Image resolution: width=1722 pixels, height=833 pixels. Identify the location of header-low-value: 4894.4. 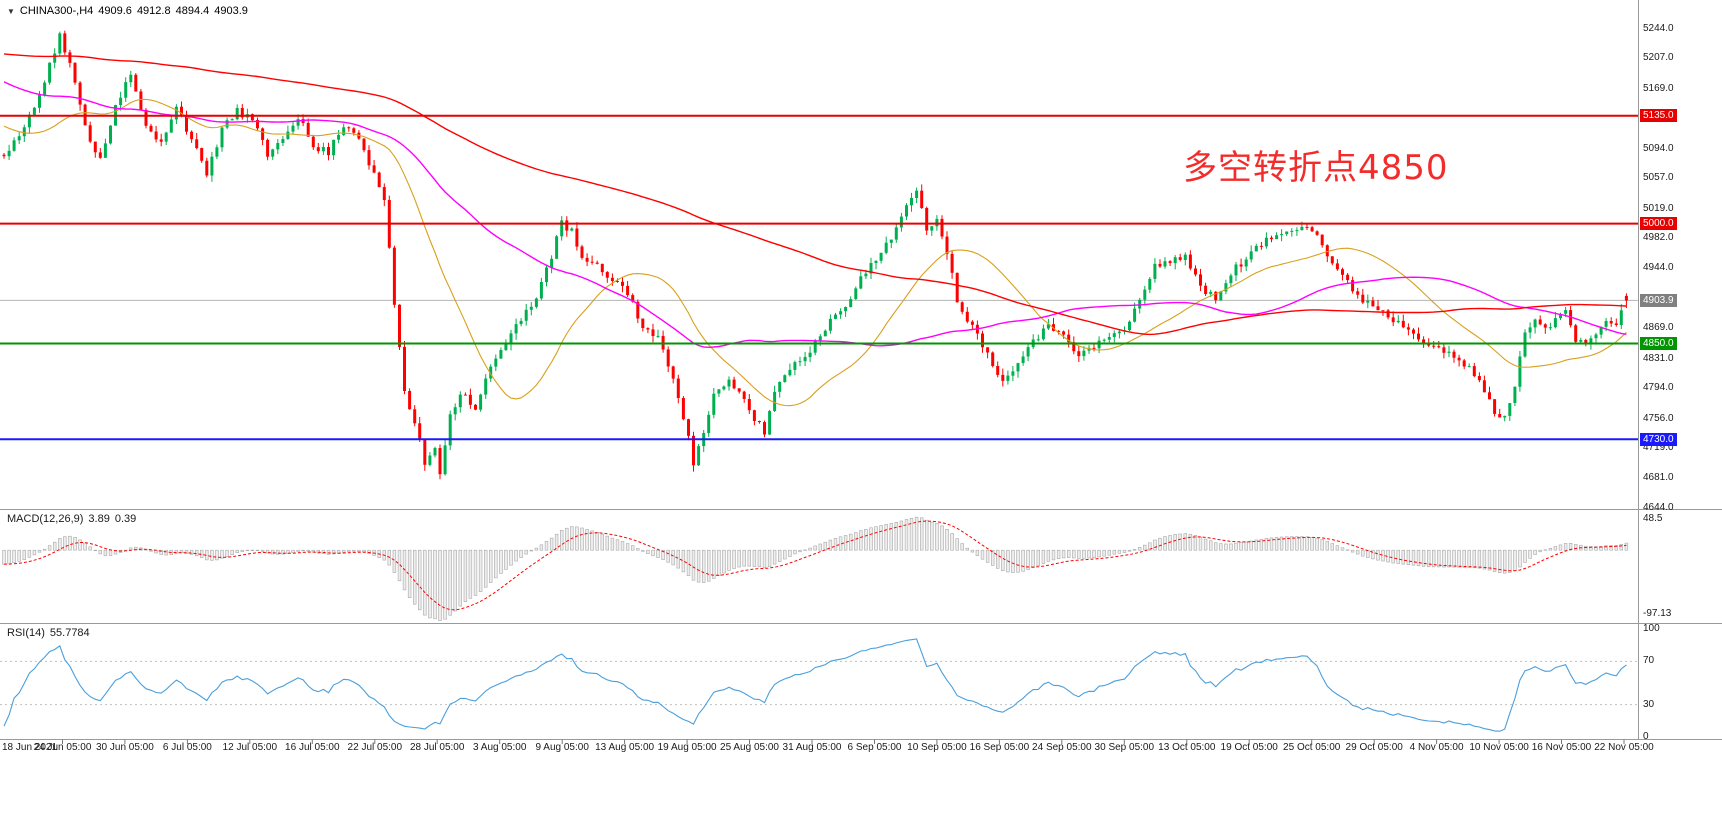
(192, 11).